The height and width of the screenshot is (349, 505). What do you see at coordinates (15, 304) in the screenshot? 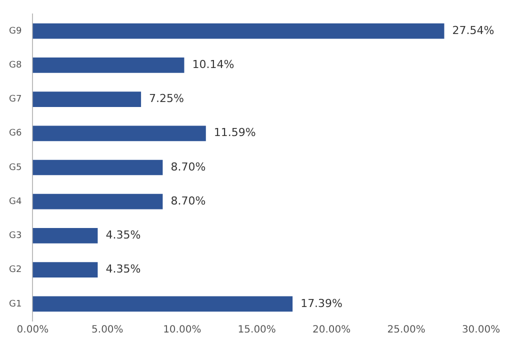
I see `y-tick-label: G1` at bounding box center [15, 304].